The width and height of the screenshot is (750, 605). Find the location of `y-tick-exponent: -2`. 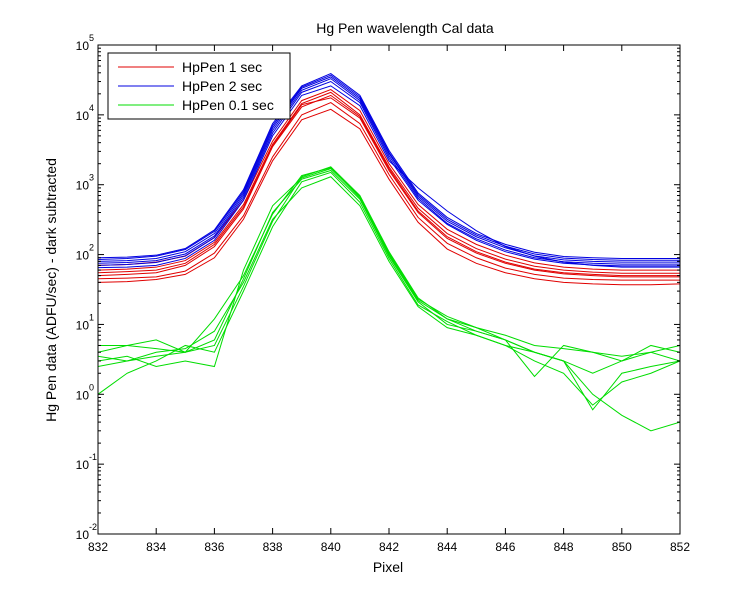

y-tick-exponent: -2 is located at coordinates (93, 527).